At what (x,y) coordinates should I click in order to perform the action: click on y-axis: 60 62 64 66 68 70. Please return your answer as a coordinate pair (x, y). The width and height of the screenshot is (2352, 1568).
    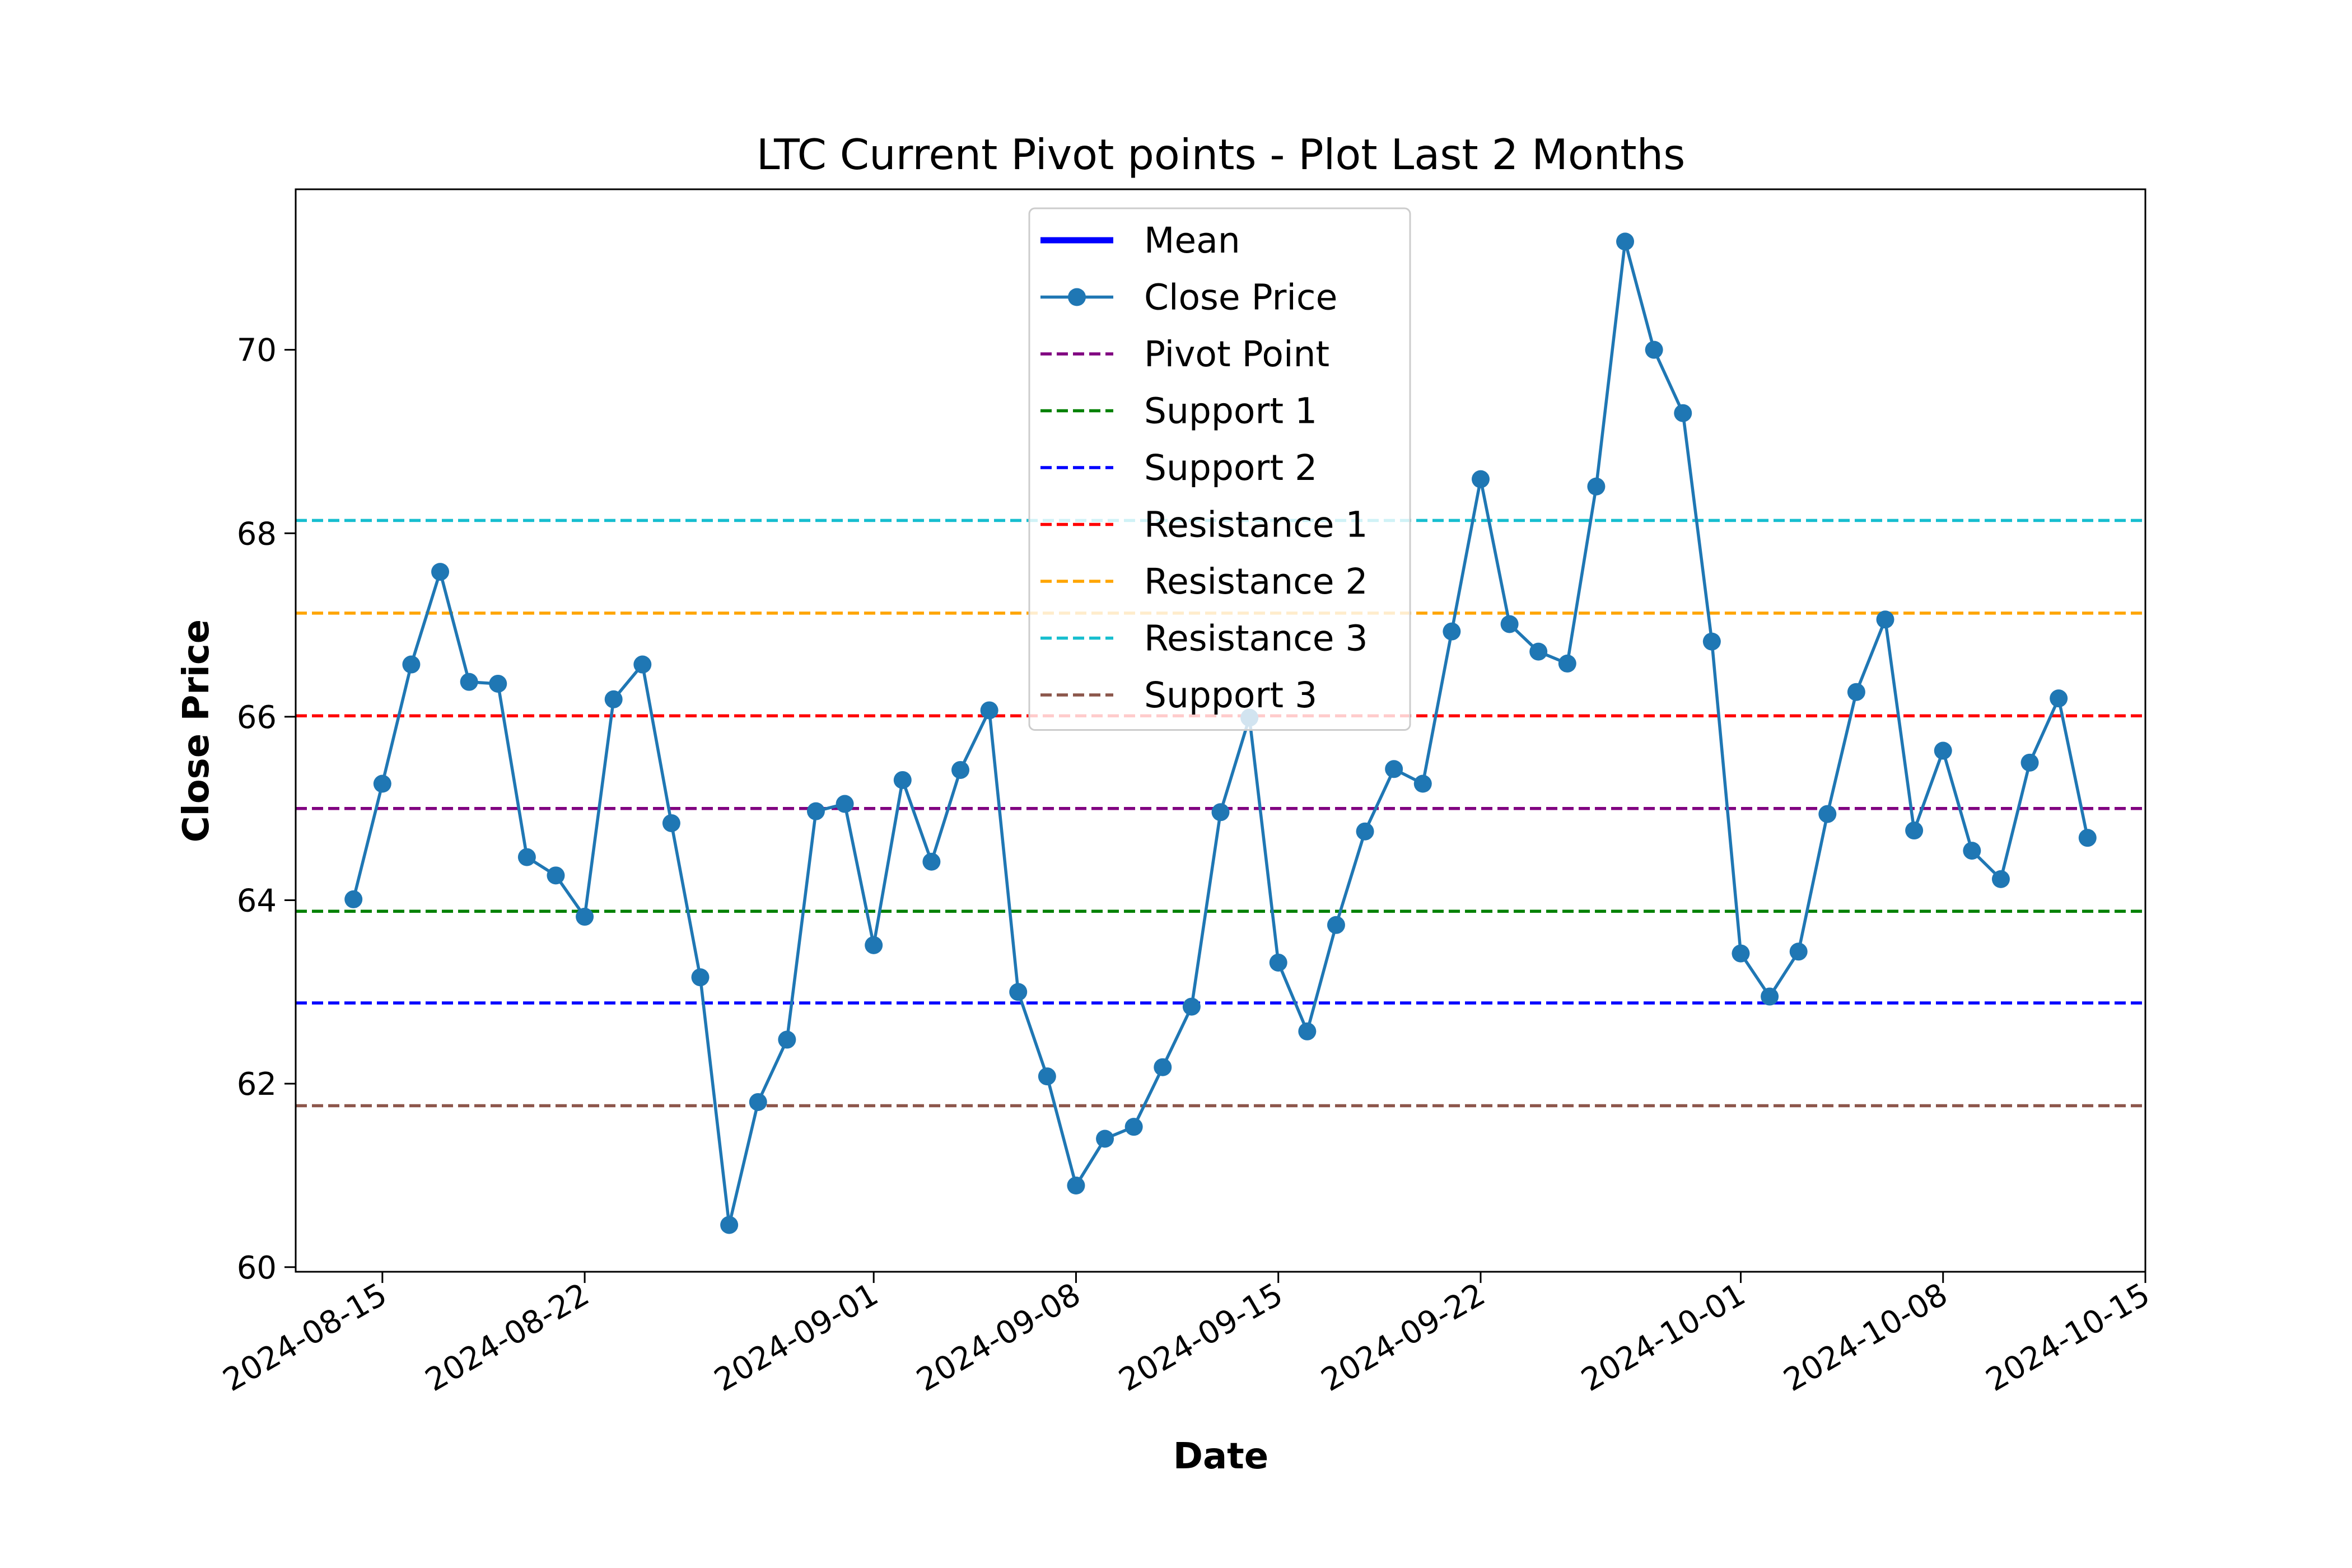
    Looking at the image, I should click on (267, 810).